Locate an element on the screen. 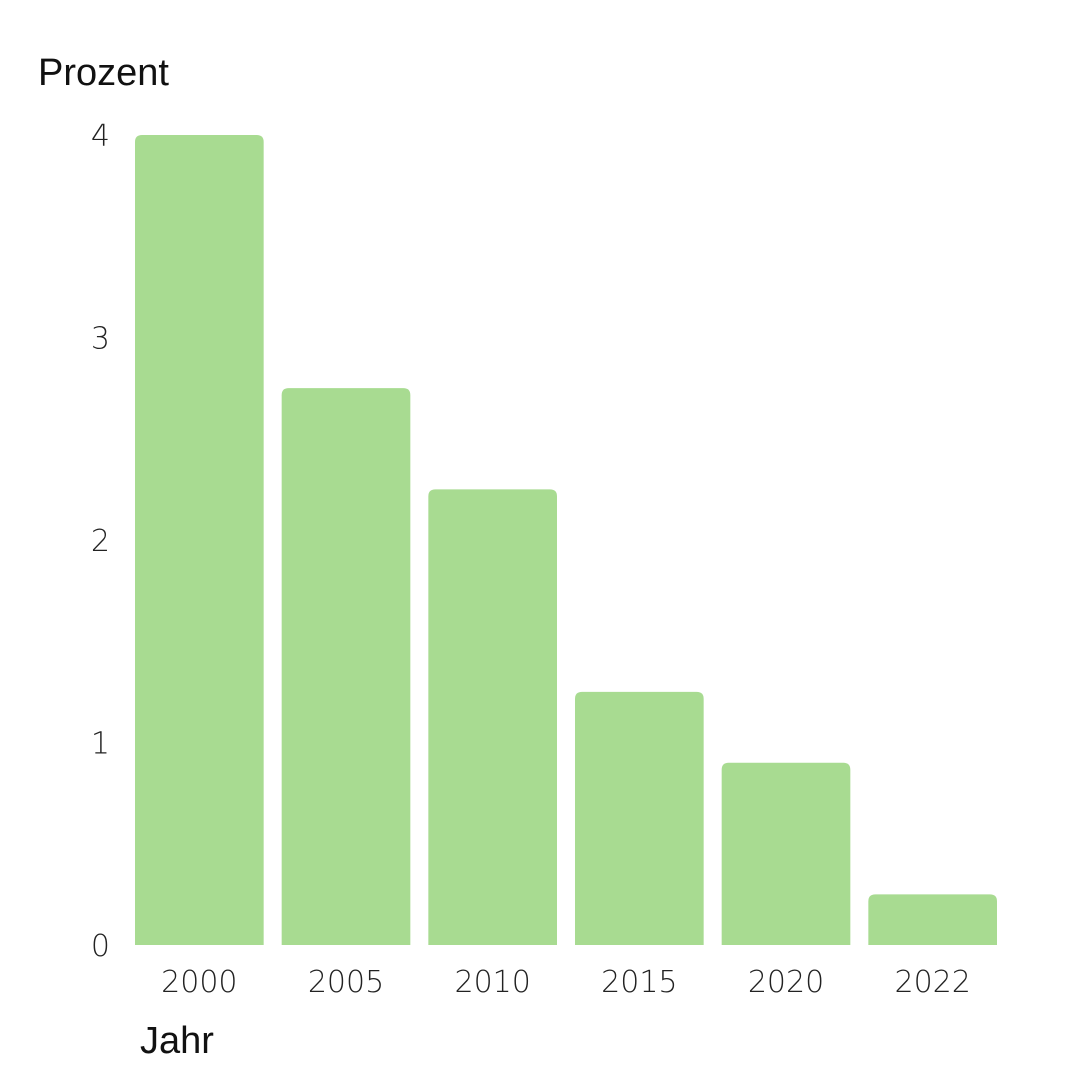 The width and height of the screenshot is (1080, 1080). bar-2005 is located at coordinates (346, 666).